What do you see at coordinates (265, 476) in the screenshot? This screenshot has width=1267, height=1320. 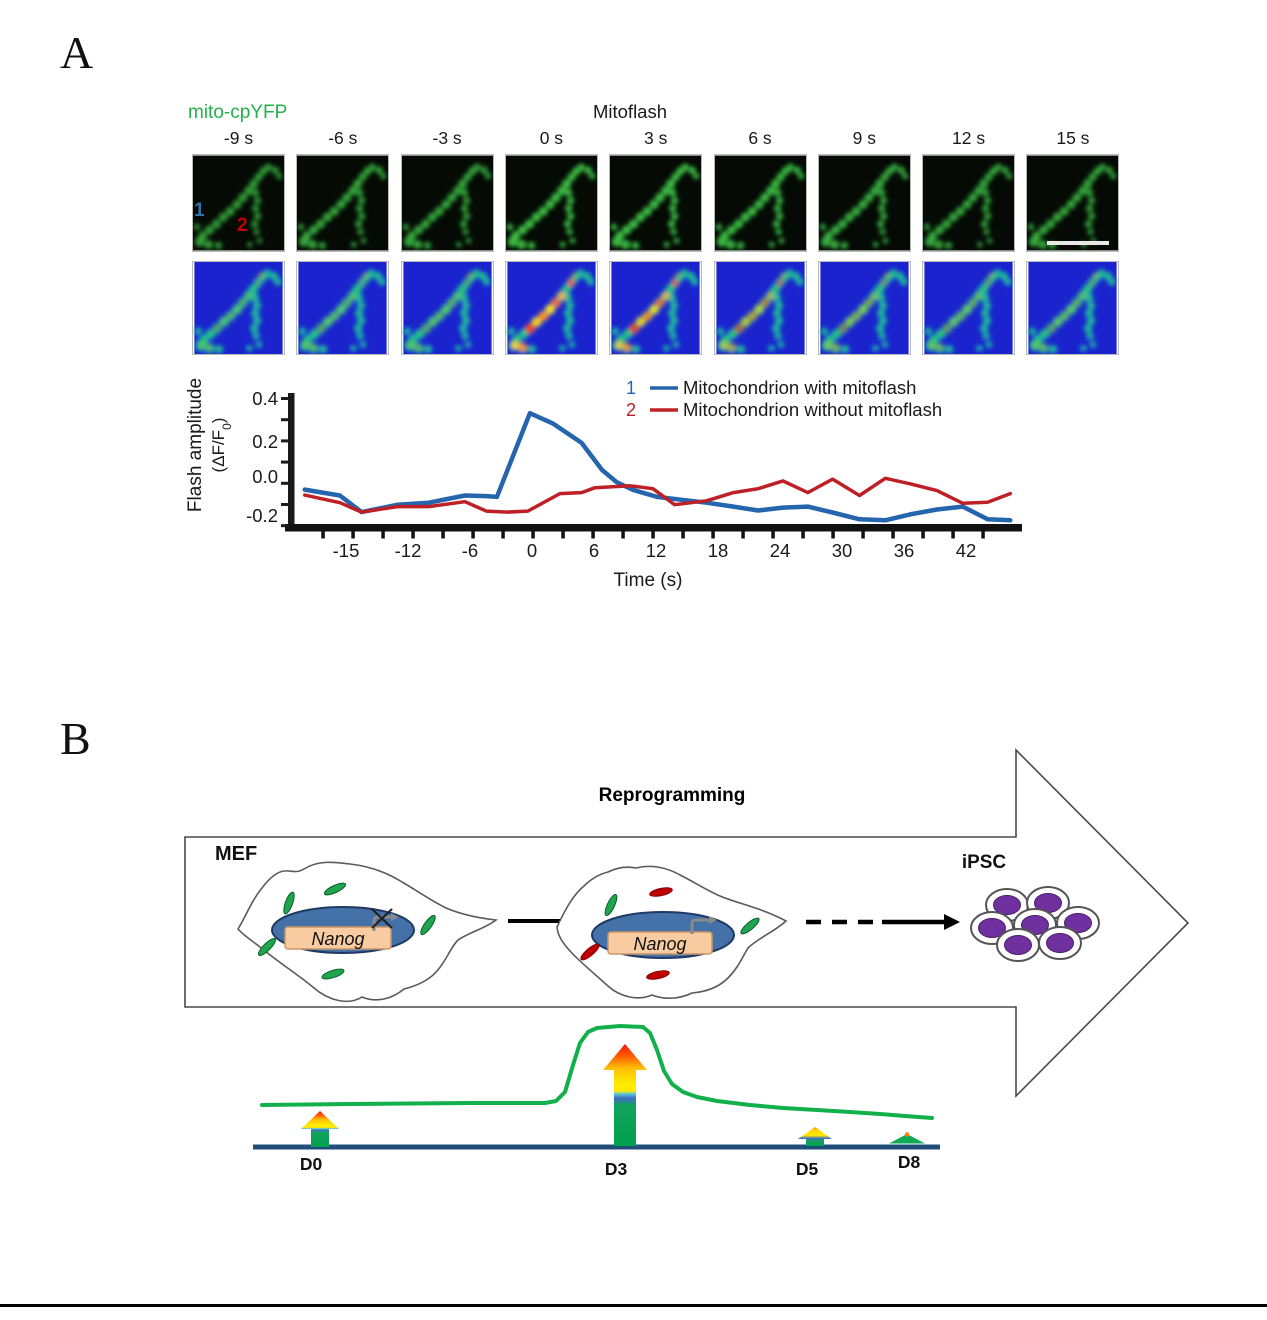 I see `y-tick-0.0: 0.0` at bounding box center [265, 476].